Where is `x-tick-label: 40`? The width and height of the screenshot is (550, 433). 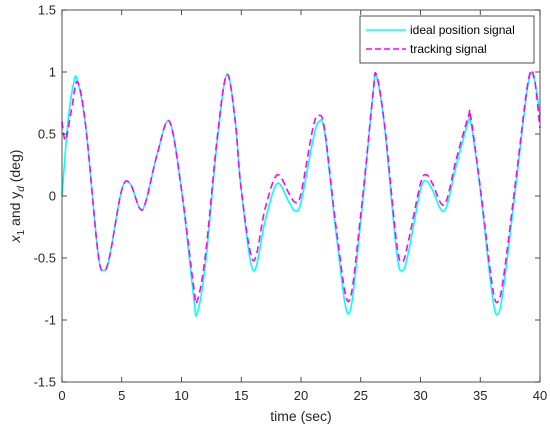 x-tick-label: 40 is located at coordinates (540, 395).